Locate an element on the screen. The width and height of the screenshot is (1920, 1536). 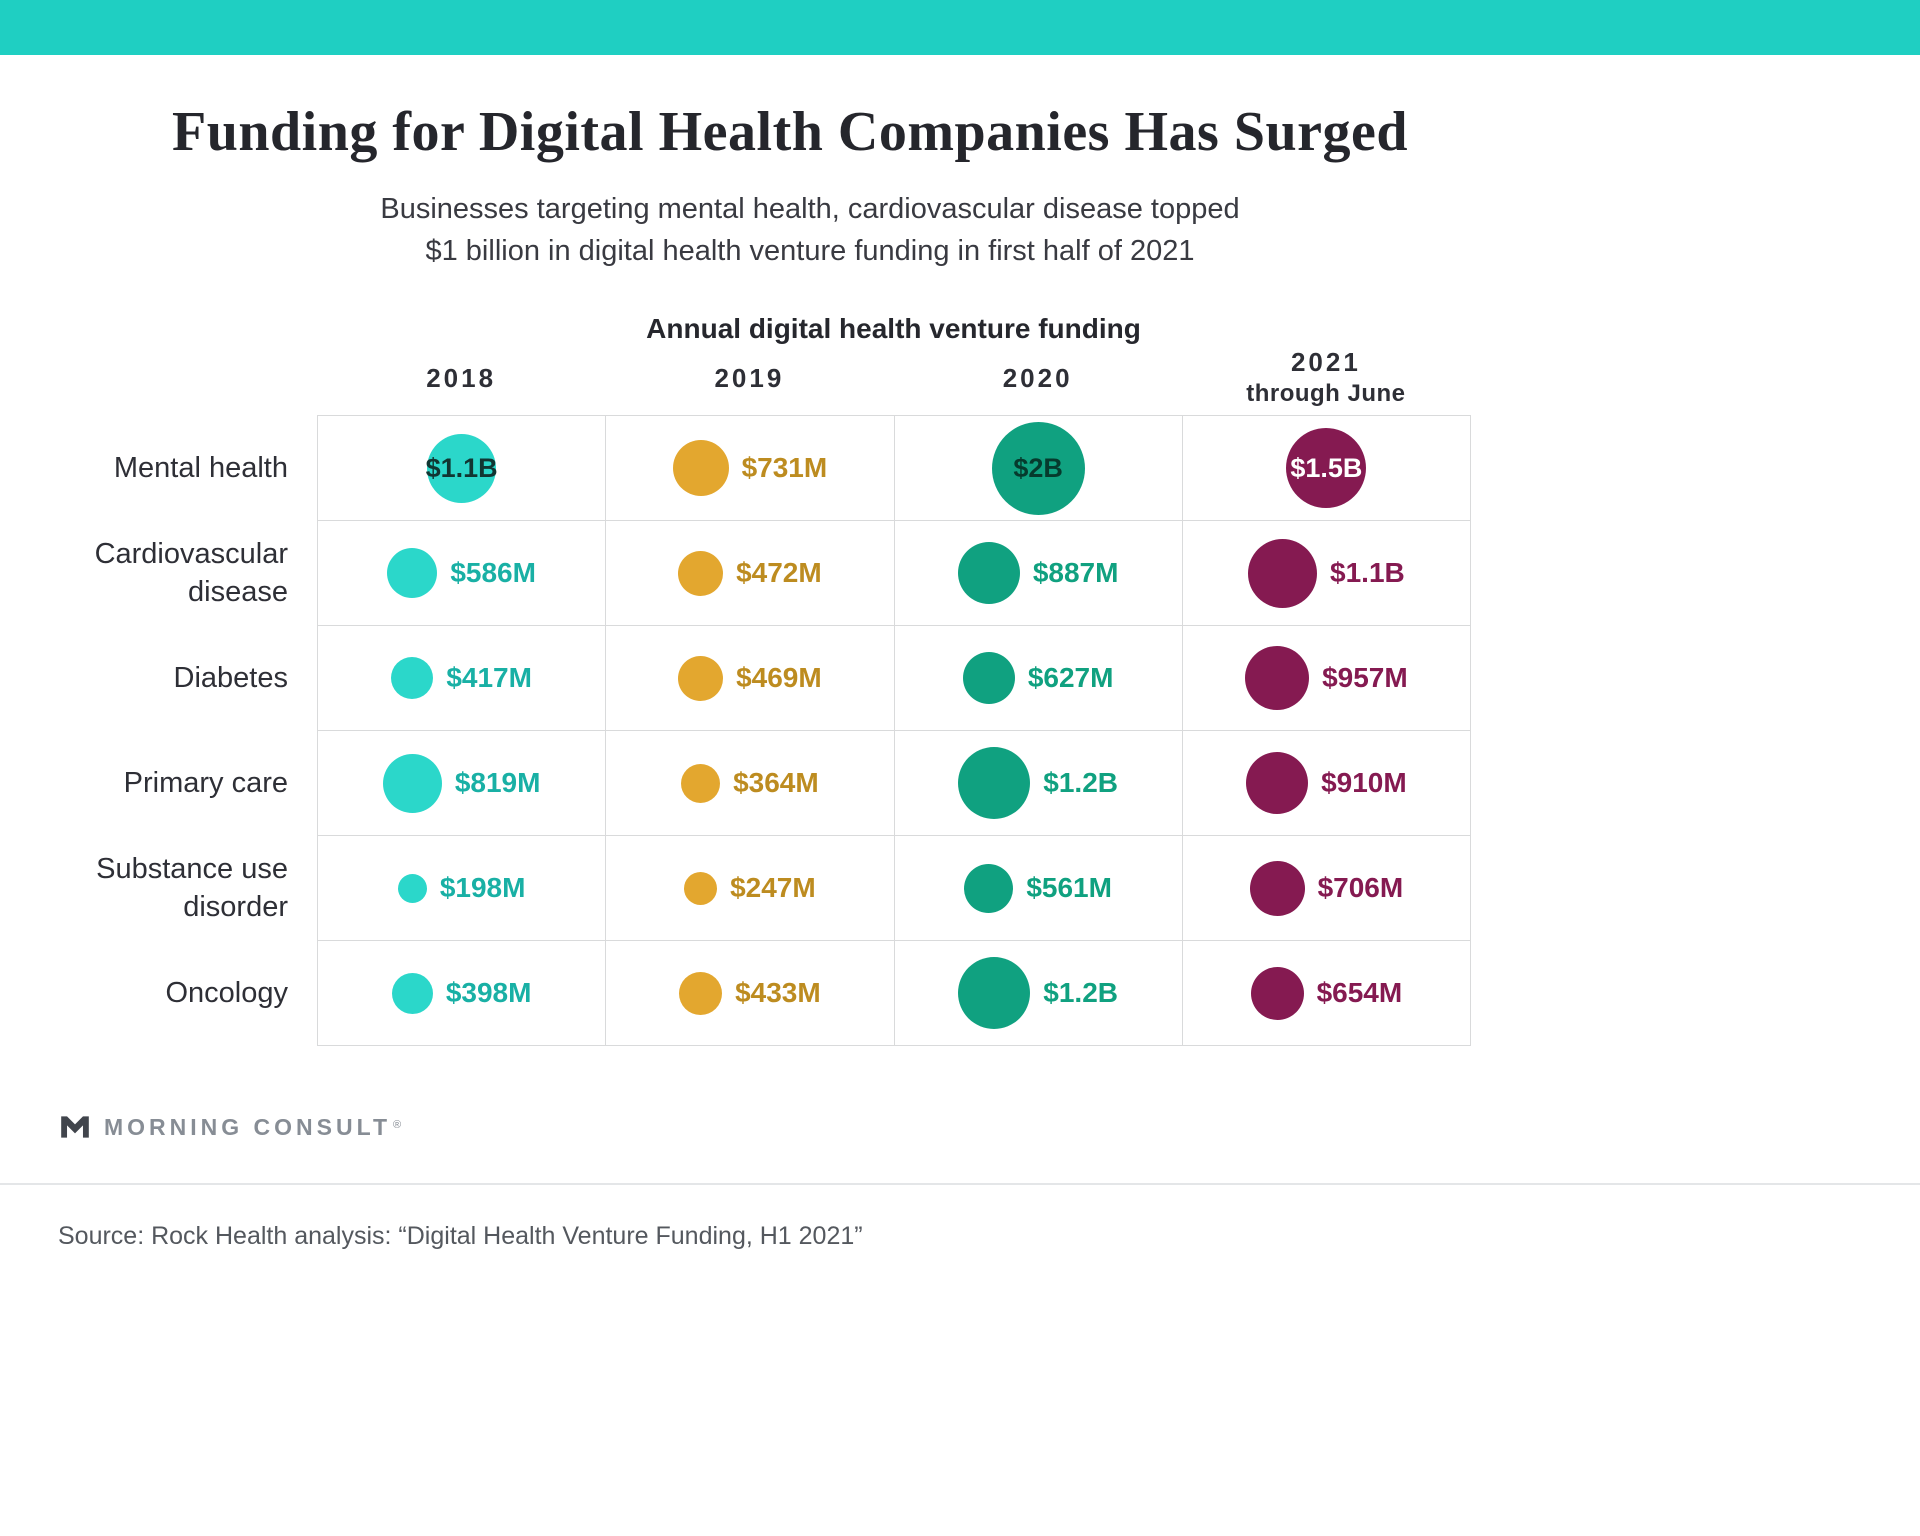
grid-cell: $731M is located at coordinates (750, 468).